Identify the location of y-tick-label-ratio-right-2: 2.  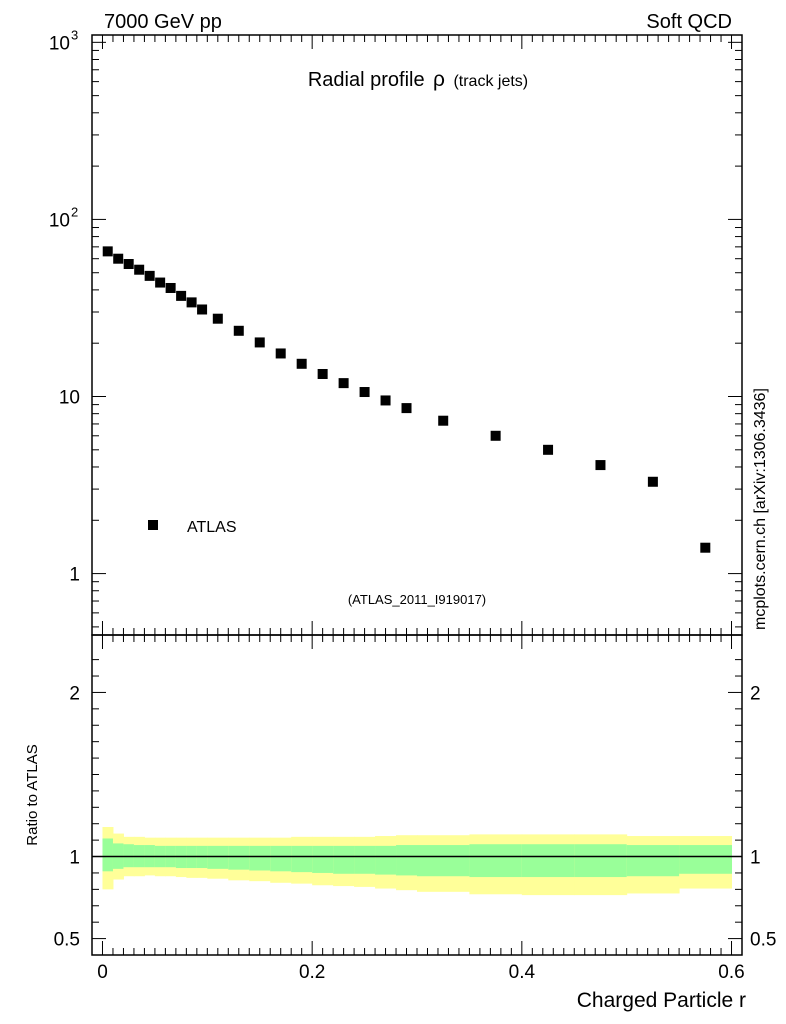
(755, 693).